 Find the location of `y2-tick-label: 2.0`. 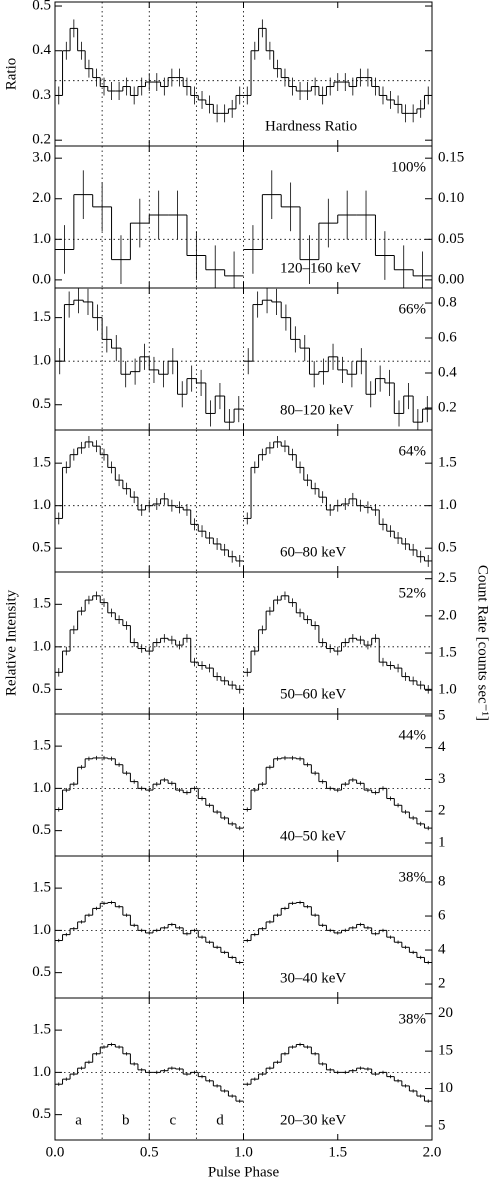

y2-tick-label: 2.0 is located at coordinates (447, 615).